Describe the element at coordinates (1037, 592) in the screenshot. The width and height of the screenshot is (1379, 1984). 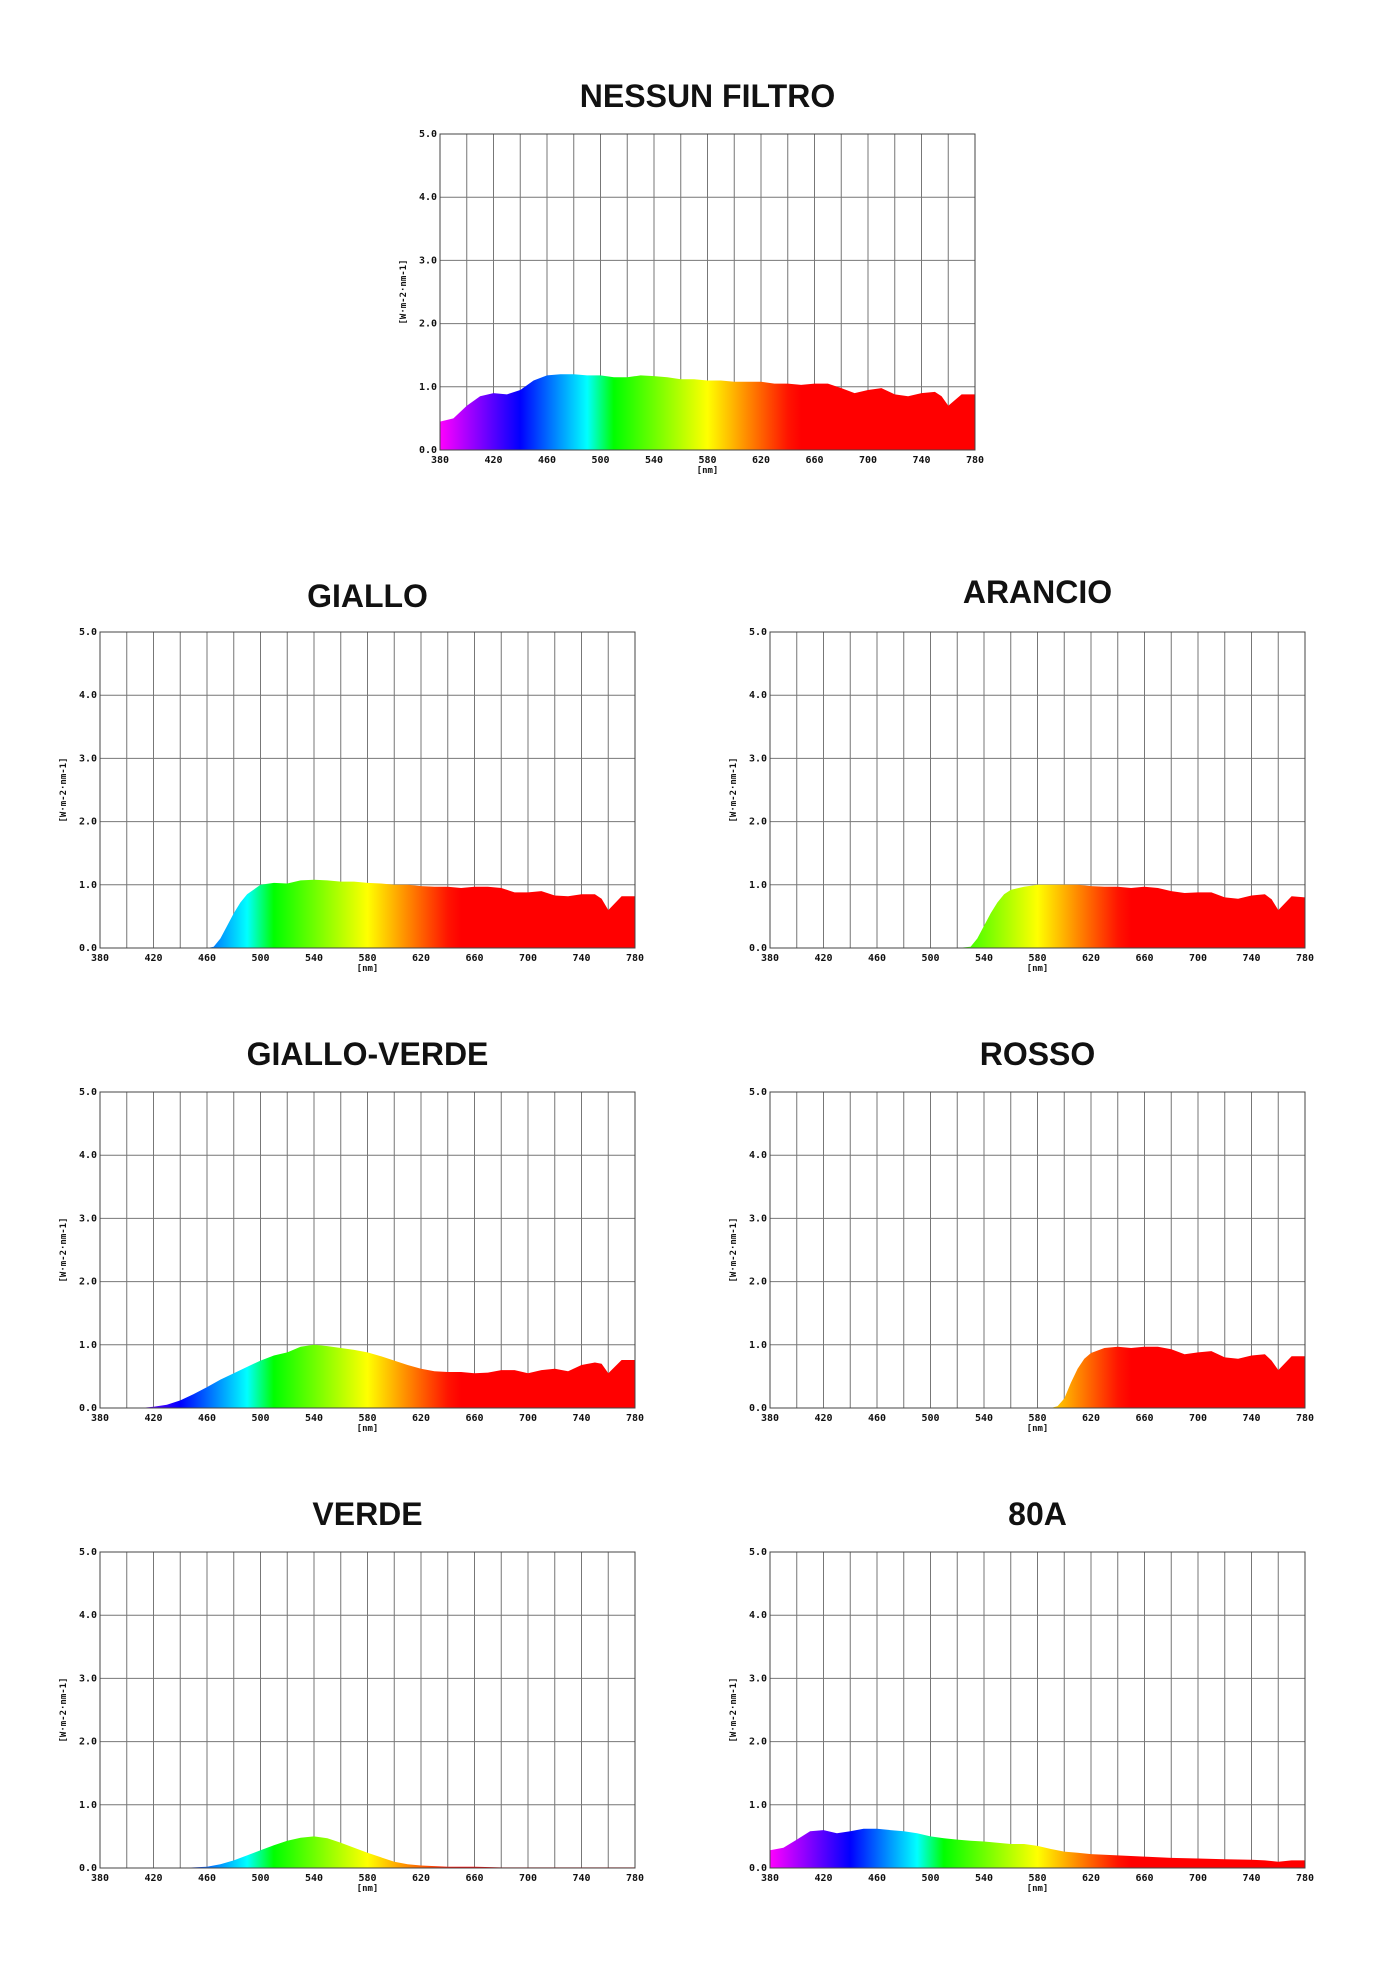
I see `chart-title: ARANCIO` at that location.